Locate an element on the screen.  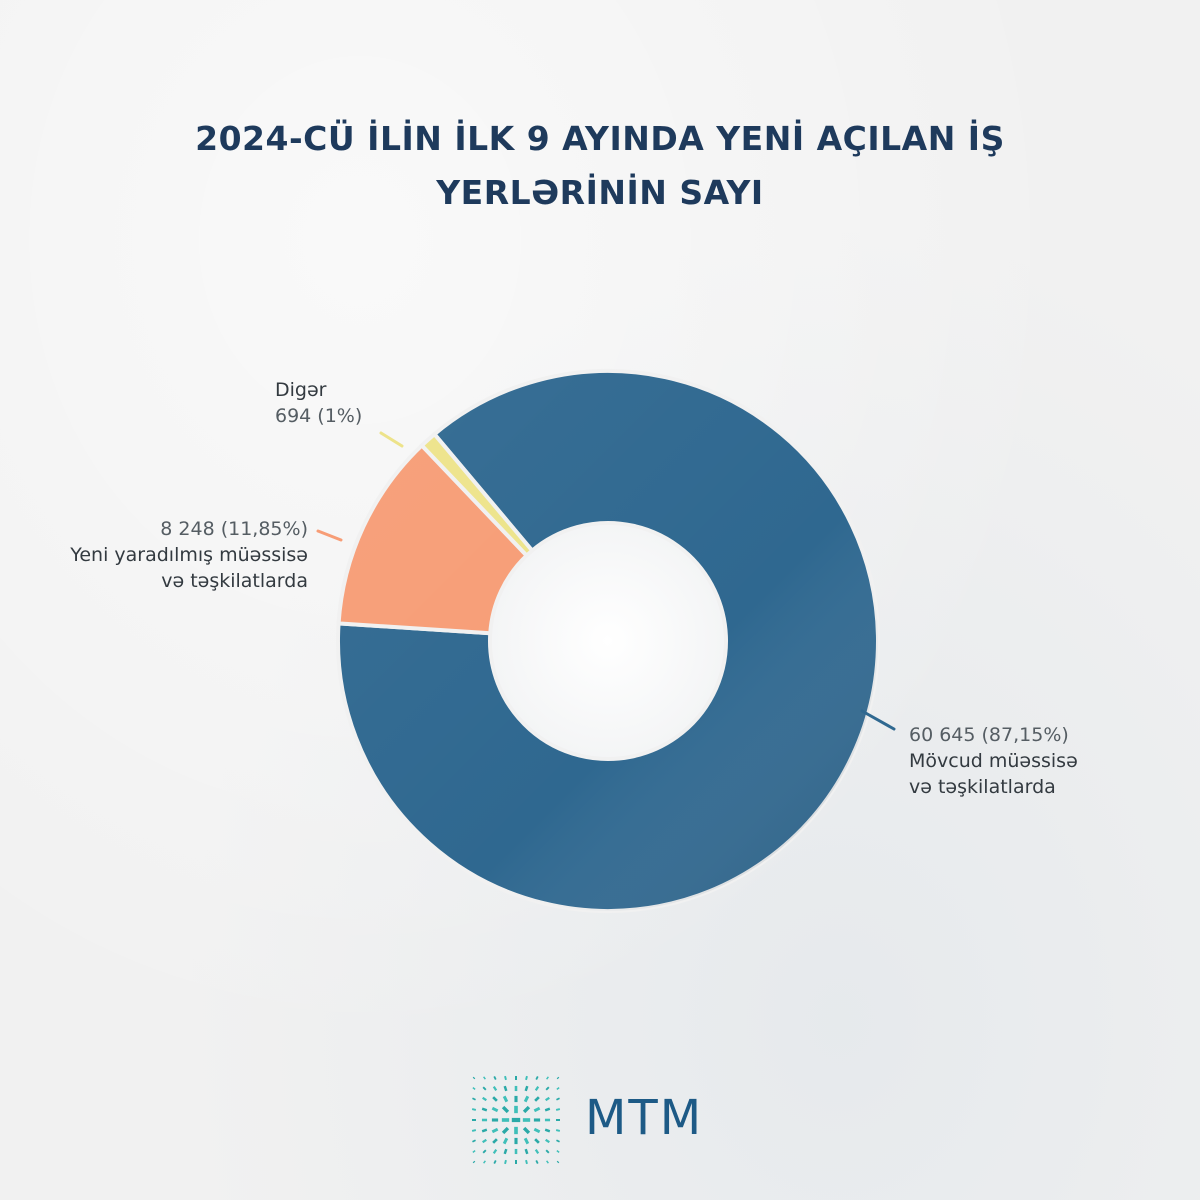
label-yeni-line1: Yeni yaradılmış müəssisə is located at coordinates (189, 555).